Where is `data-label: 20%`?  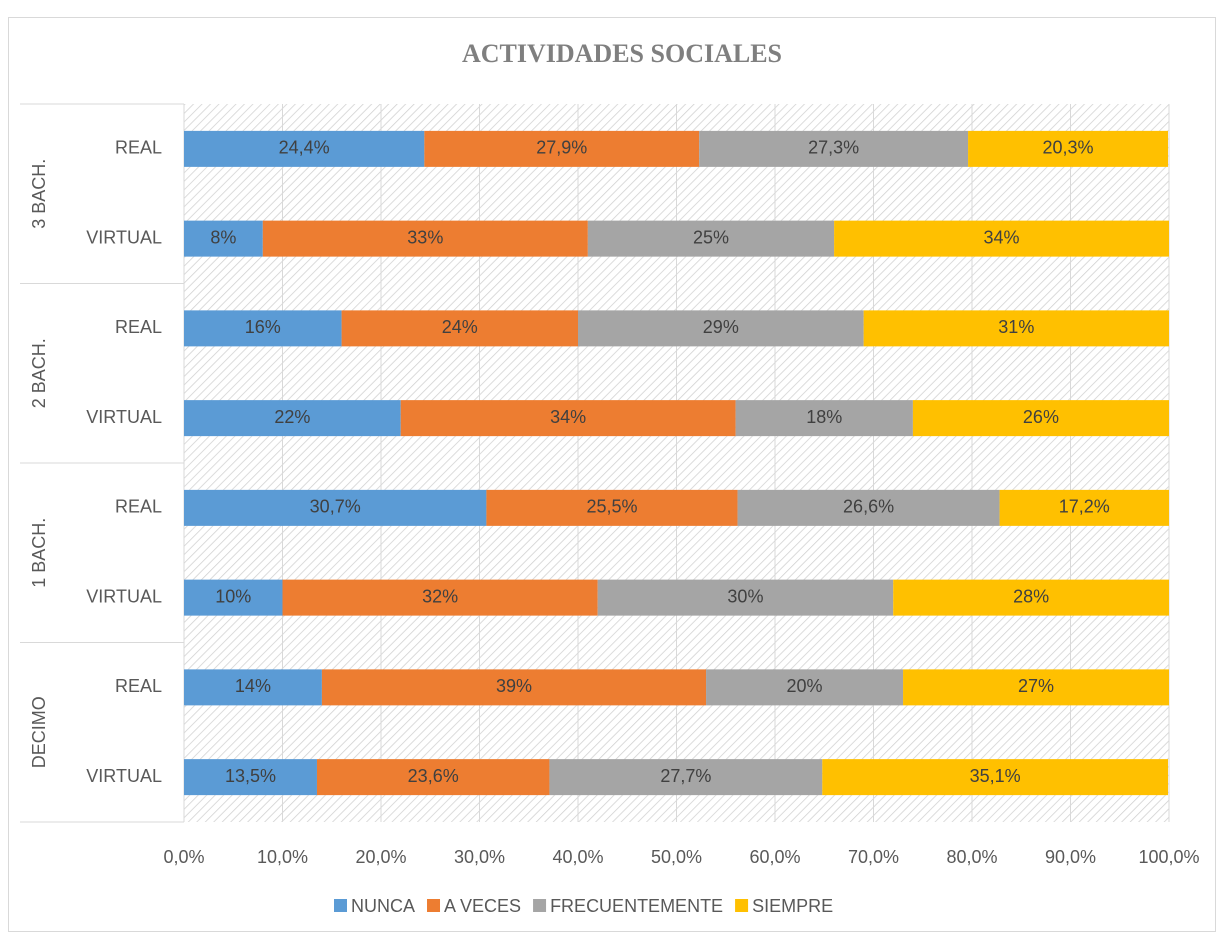 data-label: 20% is located at coordinates (805, 686).